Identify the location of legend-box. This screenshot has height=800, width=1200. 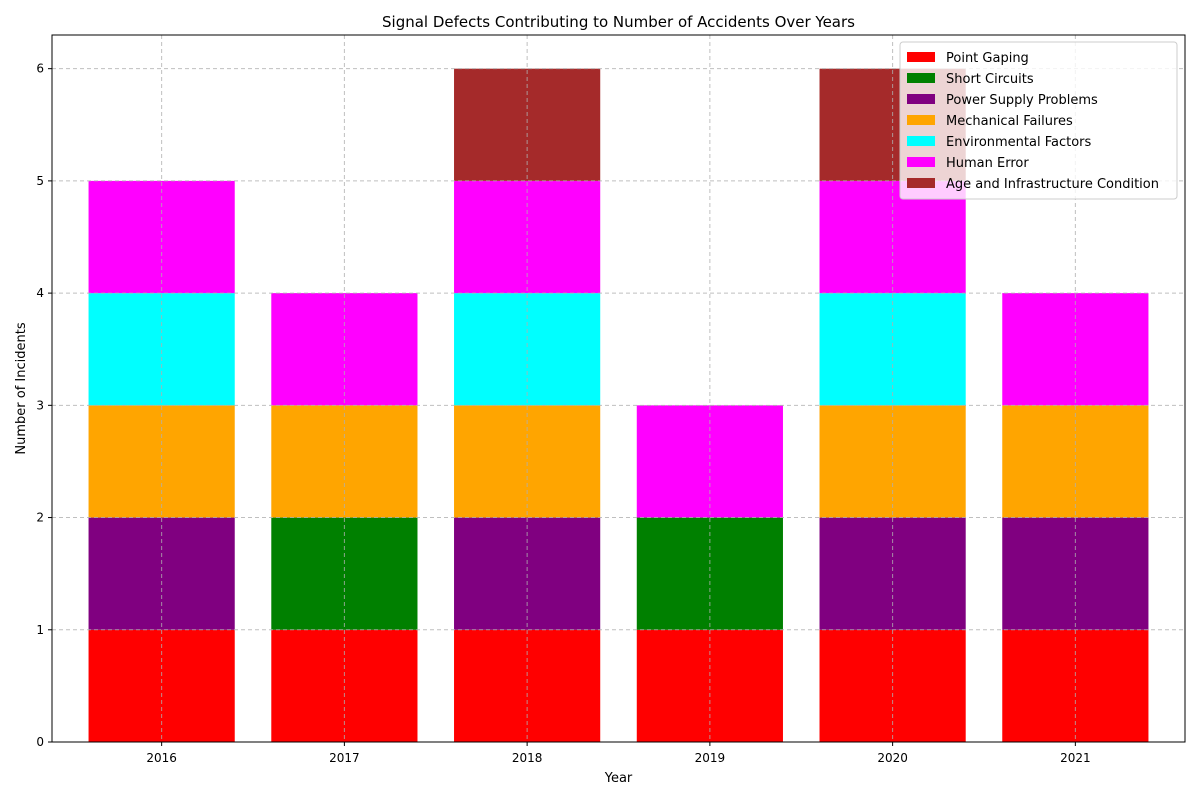
(1038, 120).